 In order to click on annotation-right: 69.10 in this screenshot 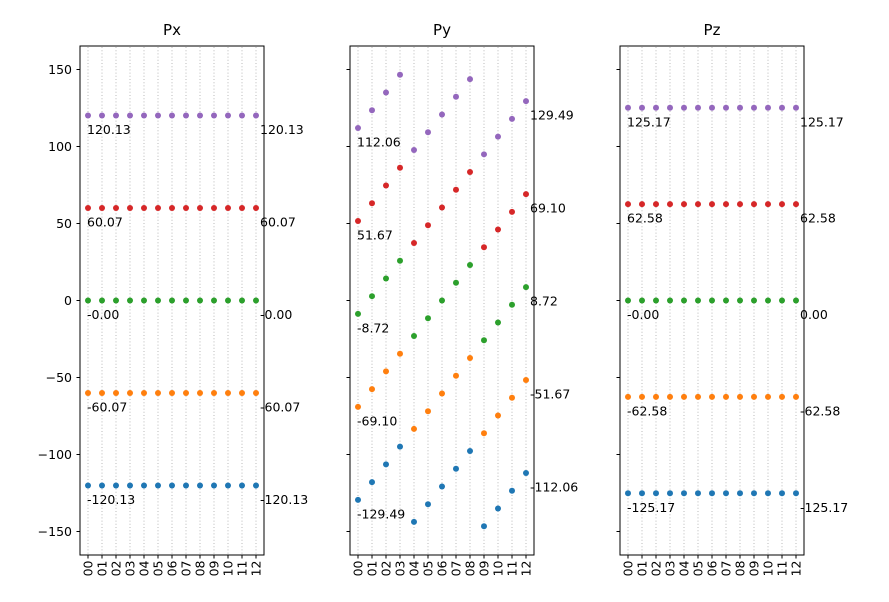, I will do `click(548, 208)`.